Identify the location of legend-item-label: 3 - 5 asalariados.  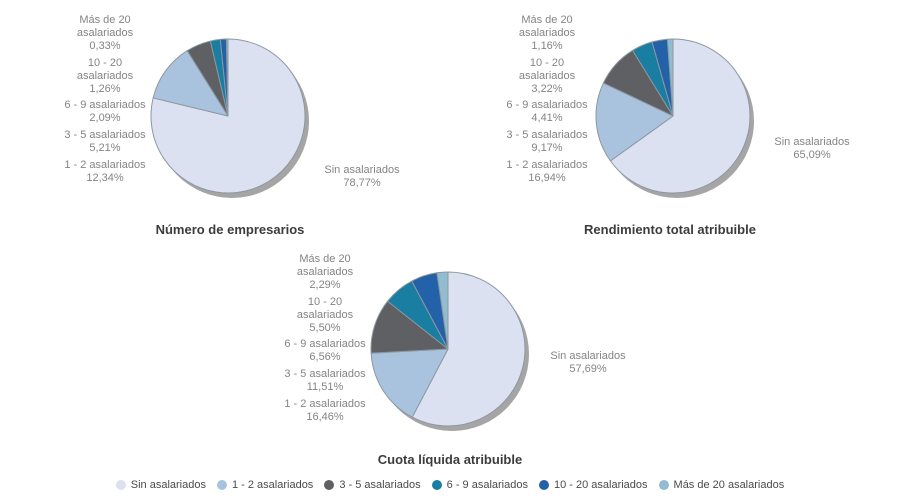
(380, 485).